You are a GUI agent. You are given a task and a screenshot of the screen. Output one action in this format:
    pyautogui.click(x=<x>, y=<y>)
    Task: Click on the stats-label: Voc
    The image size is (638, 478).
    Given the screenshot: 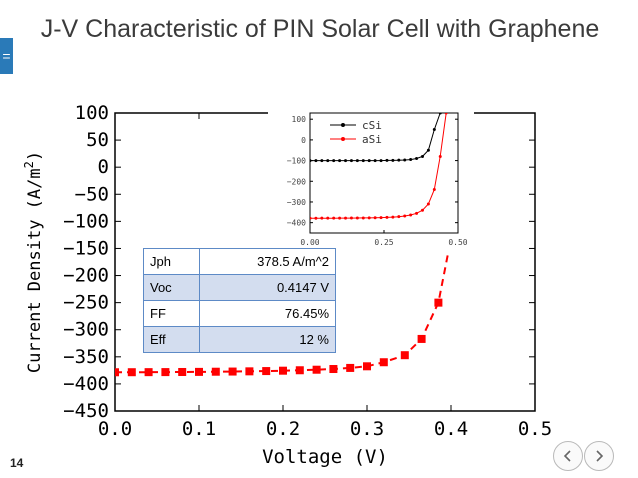 What is the action you would take?
    pyautogui.click(x=171, y=287)
    